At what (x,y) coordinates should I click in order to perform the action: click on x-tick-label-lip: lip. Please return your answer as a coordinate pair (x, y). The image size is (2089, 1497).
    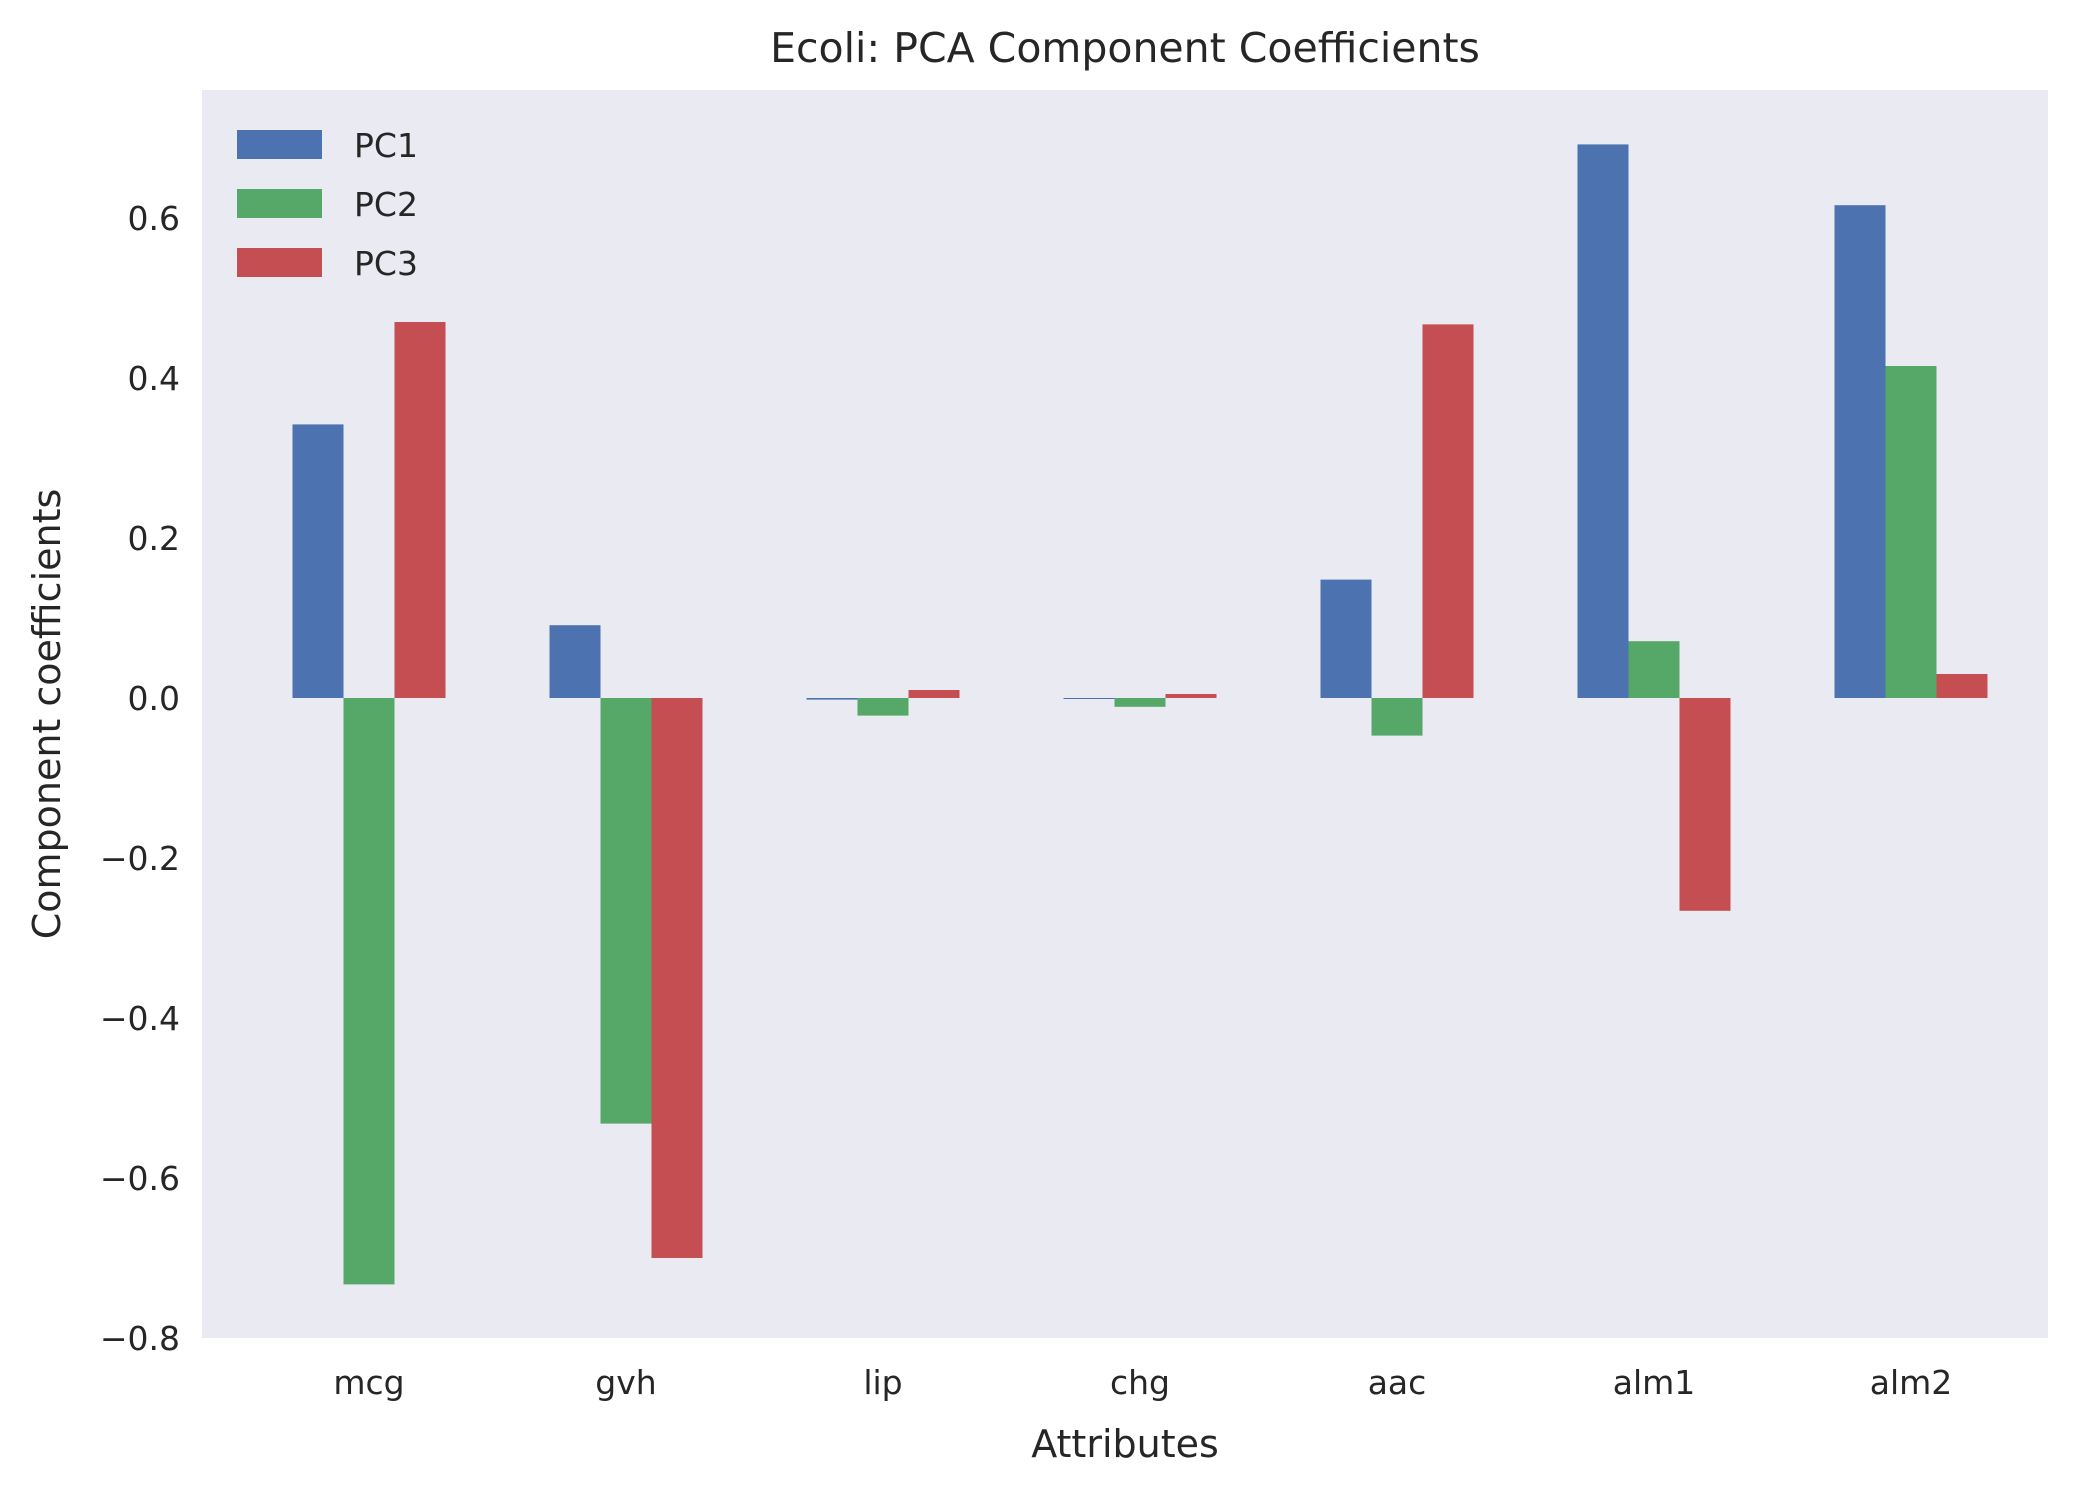
    Looking at the image, I should click on (882, 1382).